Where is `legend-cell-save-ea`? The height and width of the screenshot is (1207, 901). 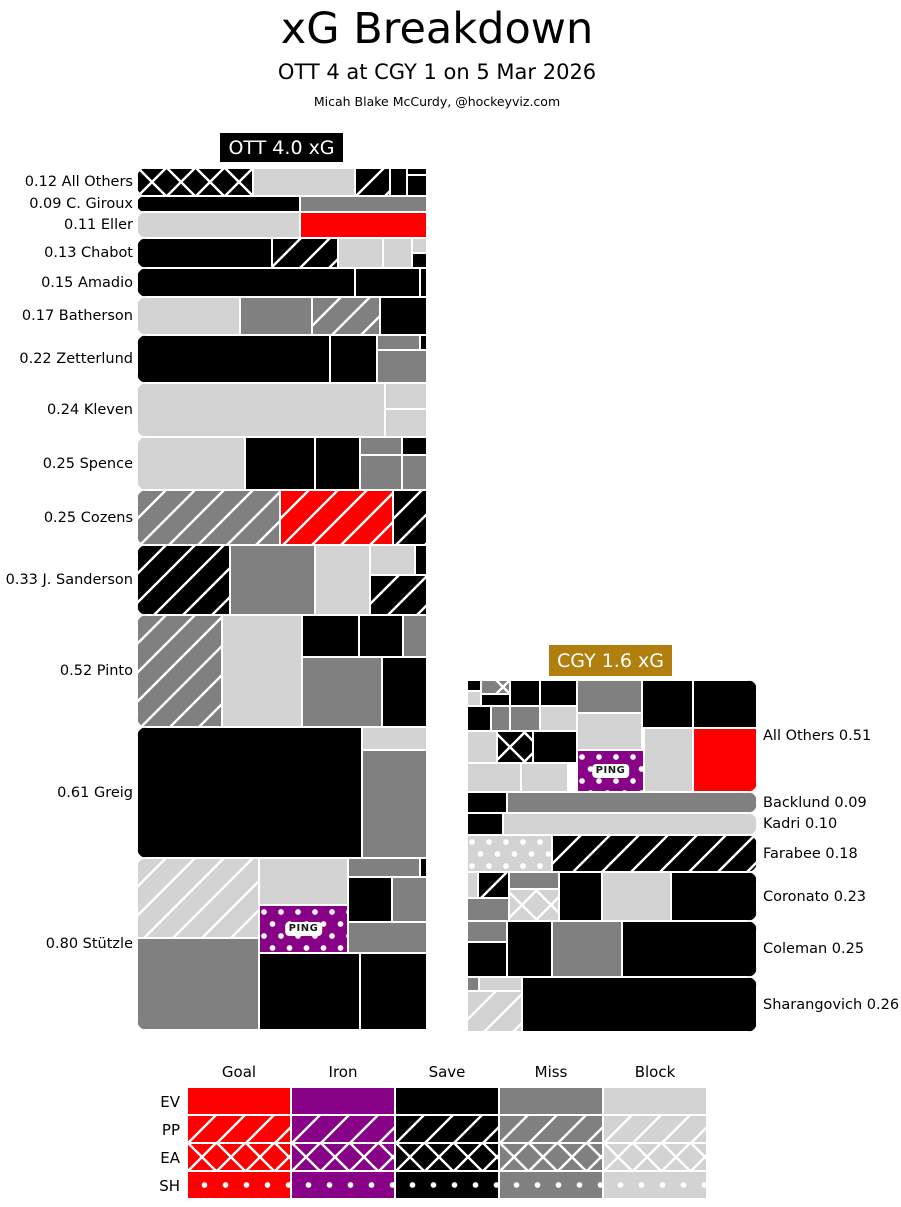 legend-cell-save-ea is located at coordinates (447, 1157).